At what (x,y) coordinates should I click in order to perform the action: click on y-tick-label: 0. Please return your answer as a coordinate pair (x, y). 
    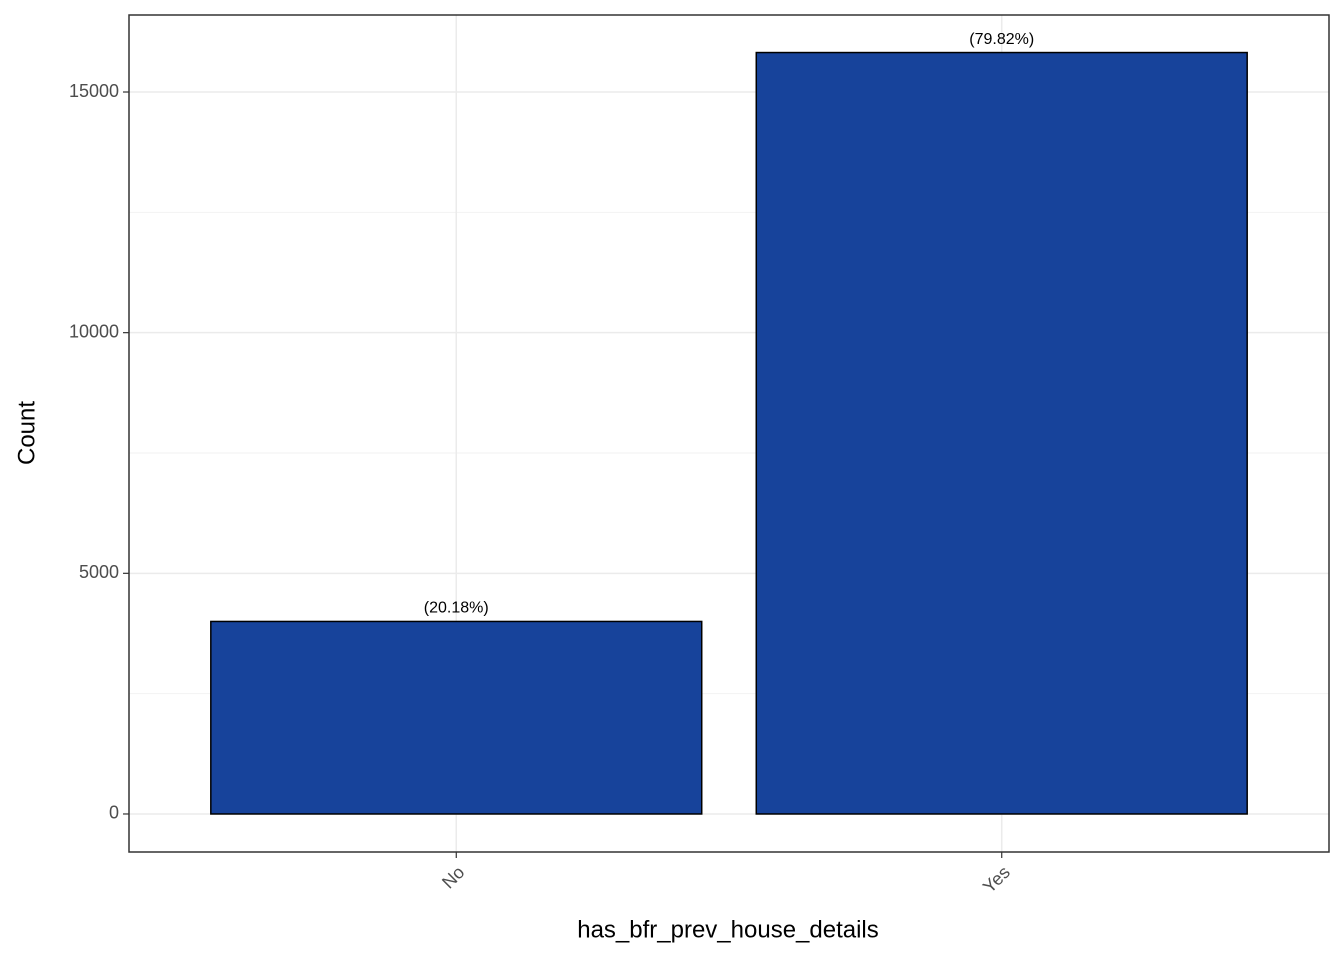
    Looking at the image, I should click on (114, 813).